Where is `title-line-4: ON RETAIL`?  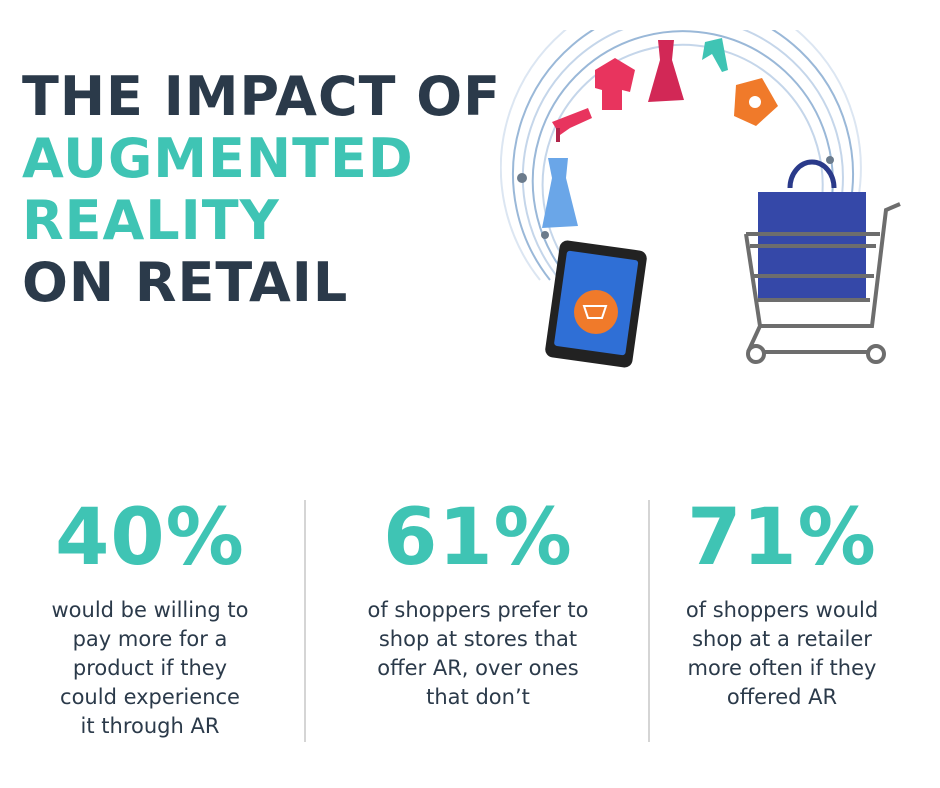 title-line-4: ON RETAIL is located at coordinates (185, 282).